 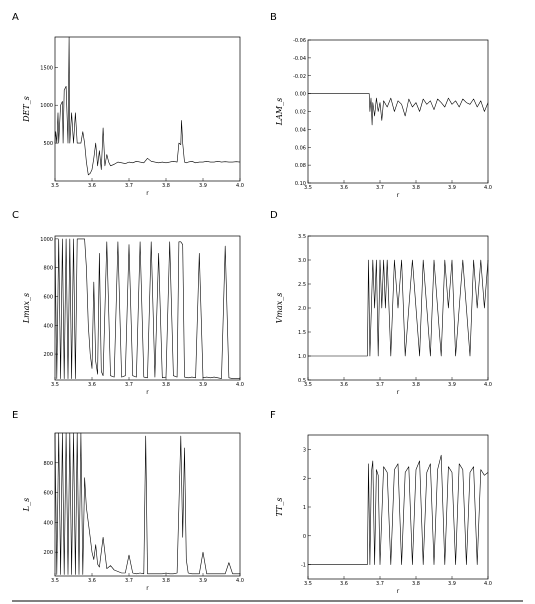 I want to click on y-tick-label: 1500, so click(x=46, y=68).